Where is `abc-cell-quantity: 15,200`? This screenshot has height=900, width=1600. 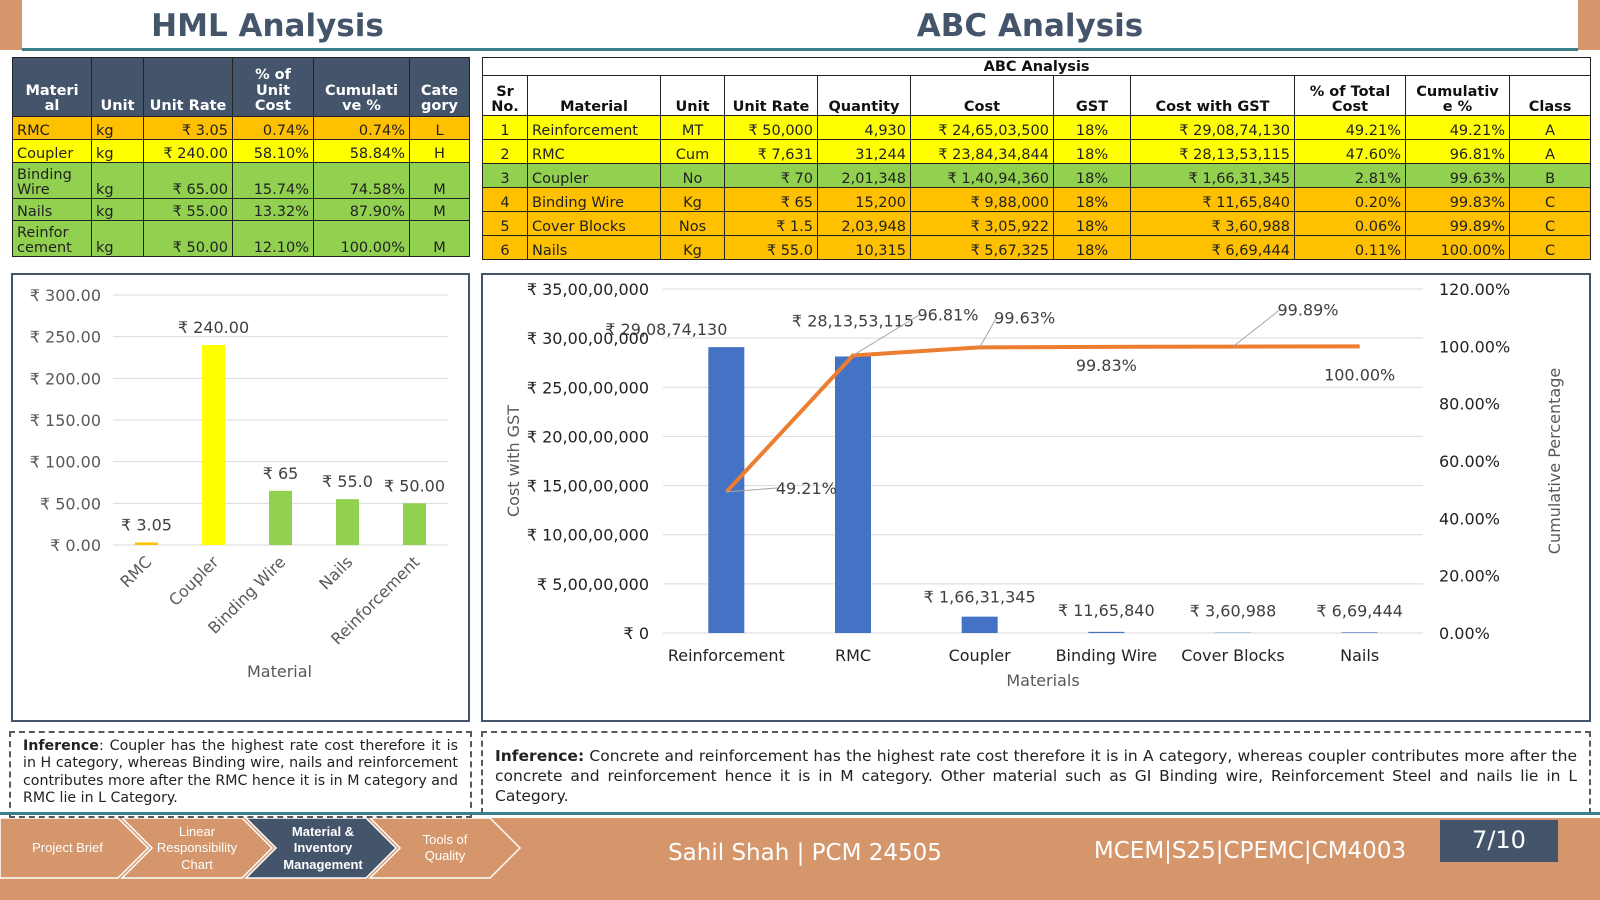
abc-cell-quantity: 15,200 is located at coordinates (864, 199).